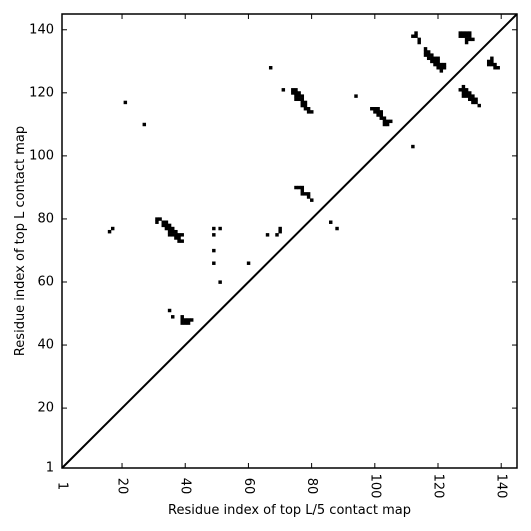  Describe the element at coordinates (374, 486) in the screenshot. I see `x-tick-label: 100` at that location.